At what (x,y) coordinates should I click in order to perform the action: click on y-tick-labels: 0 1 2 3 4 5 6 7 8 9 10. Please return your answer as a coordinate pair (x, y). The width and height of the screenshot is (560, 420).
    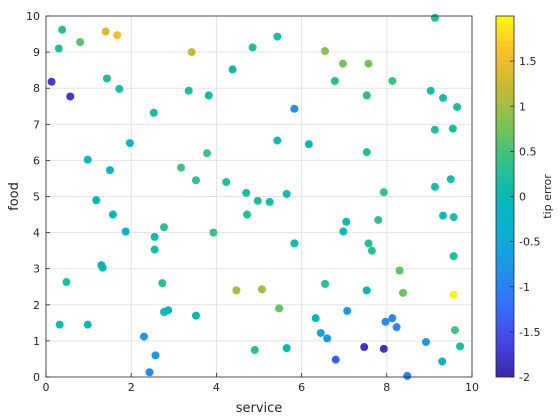
    Looking at the image, I should click on (38, 197).